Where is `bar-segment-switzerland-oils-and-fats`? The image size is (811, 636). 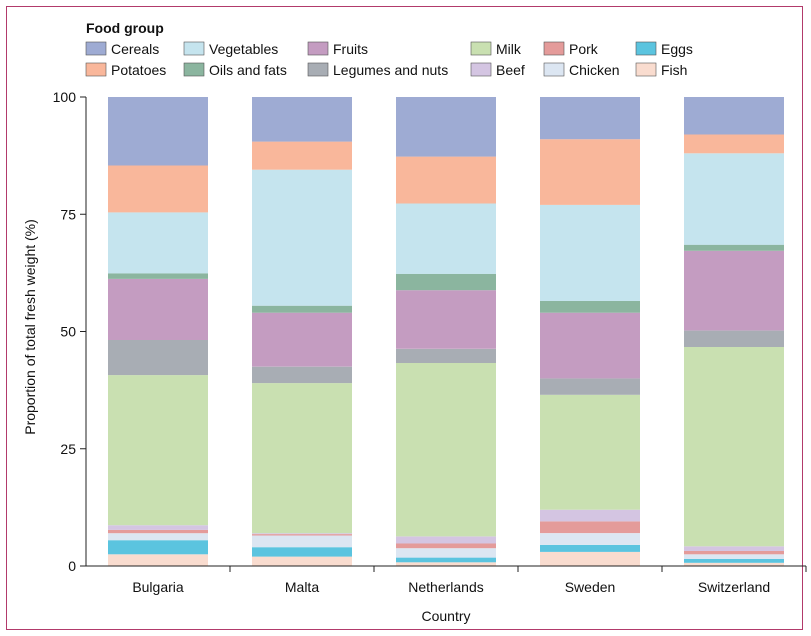 bar-segment-switzerland-oils-and-fats is located at coordinates (734, 247).